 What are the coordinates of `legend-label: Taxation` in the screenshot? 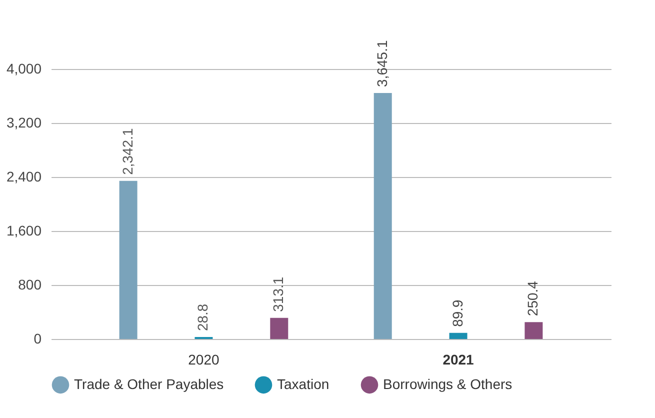 It's located at (303, 384).